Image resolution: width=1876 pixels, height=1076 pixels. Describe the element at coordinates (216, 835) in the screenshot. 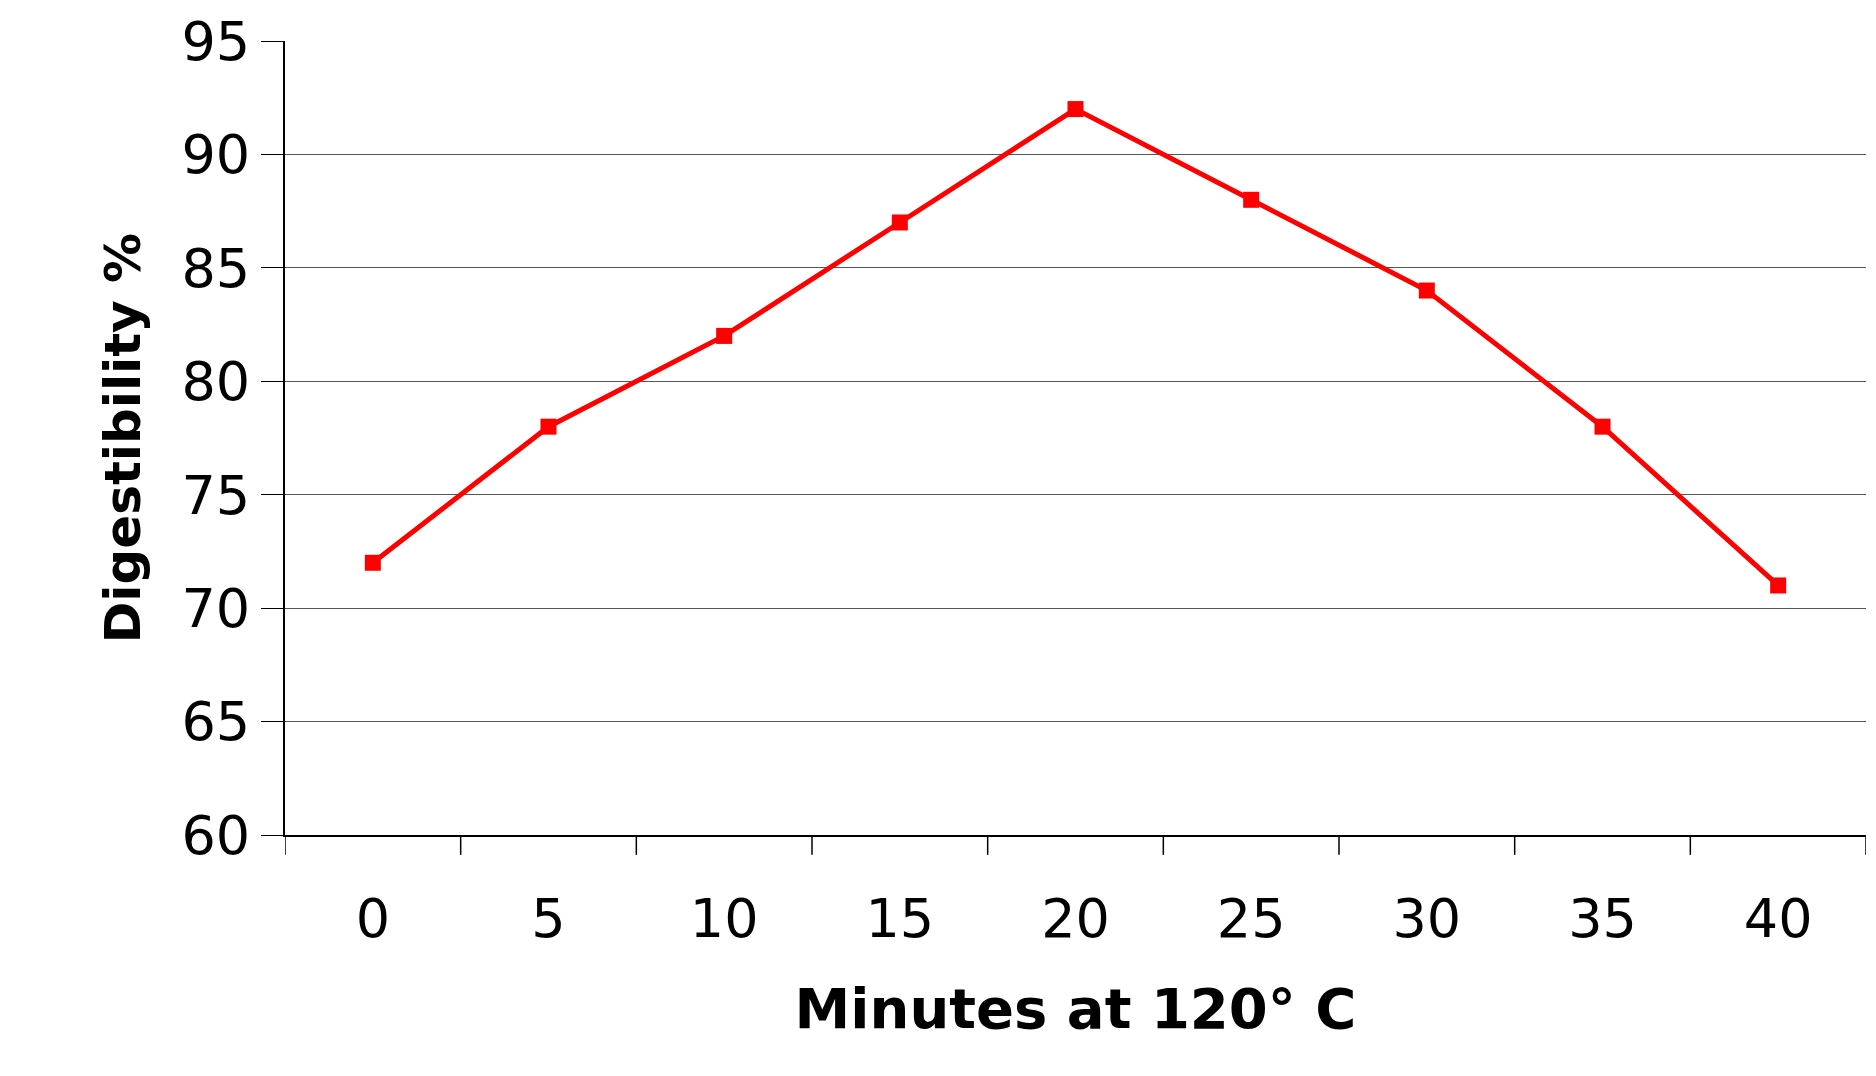

I see `y-tick-label: 60` at that location.